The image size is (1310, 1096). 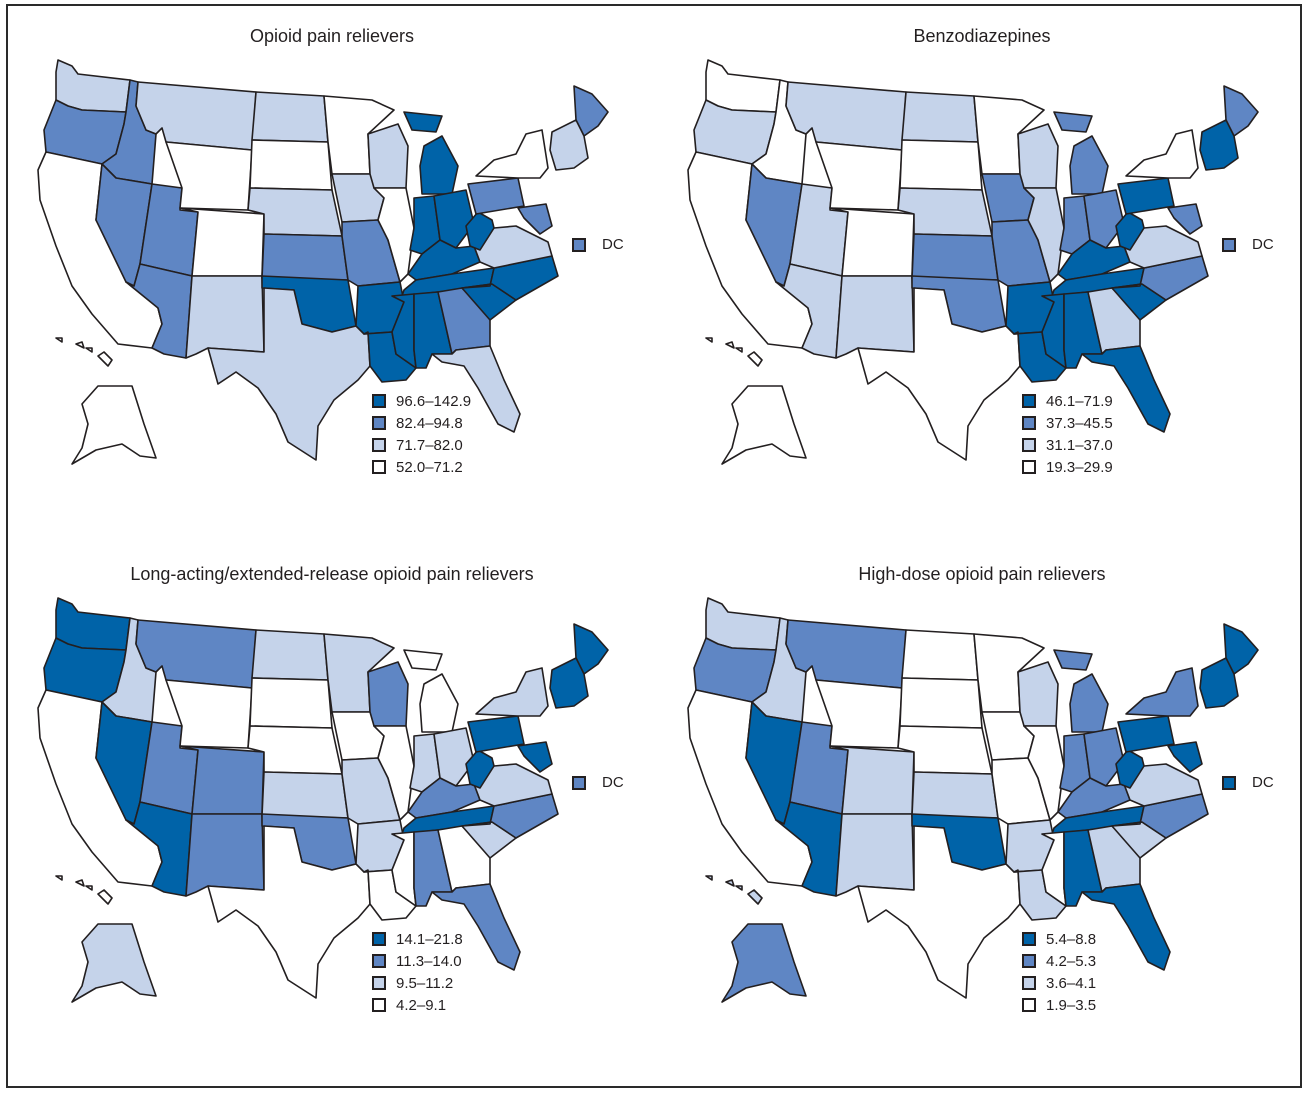 What do you see at coordinates (1059, 983) in the screenshot?
I see `legend-item: 3.6–4.1` at bounding box center [1059, 983].